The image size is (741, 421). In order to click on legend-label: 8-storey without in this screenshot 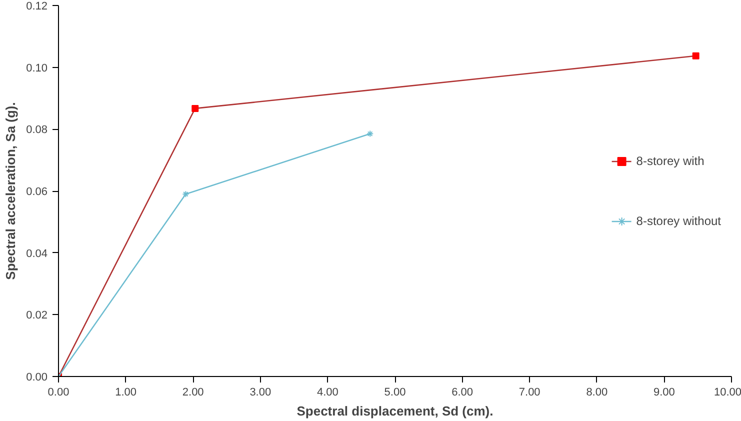, I will do `click(678, 221)`.